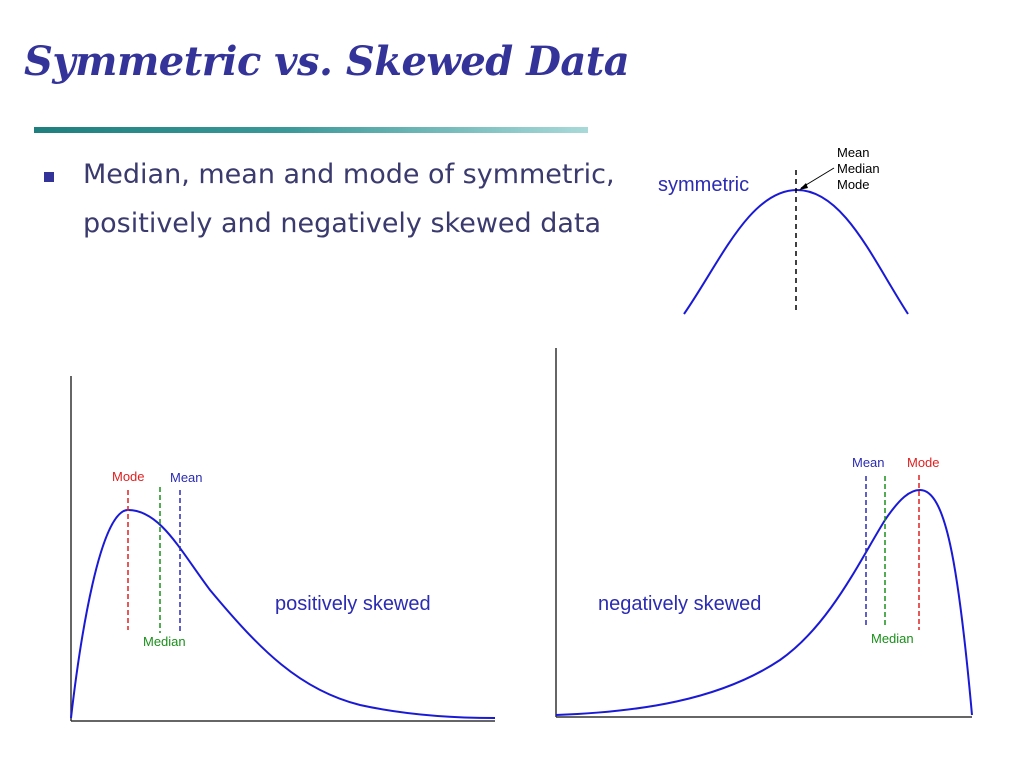 Image resolution: width=1024 pixels, height=768 pixels. I want to click on positive-mode-label: Mode, so click(128, 476).